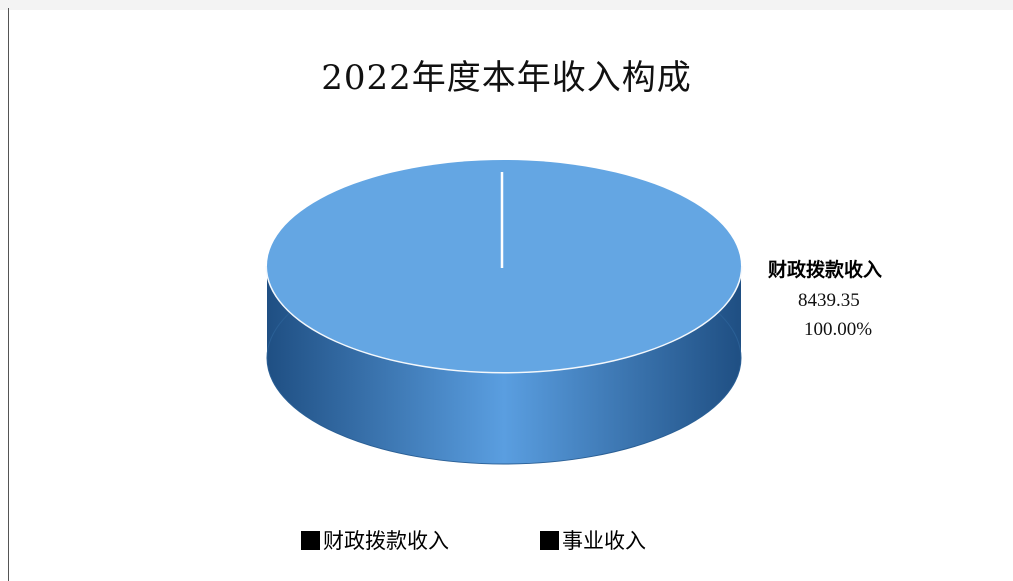 This screenshot has height=581, width=1013. Describe the element at coordinates (825, 270) in the screenshot. I see `data-label-name: 财政拨款收入` at that location.